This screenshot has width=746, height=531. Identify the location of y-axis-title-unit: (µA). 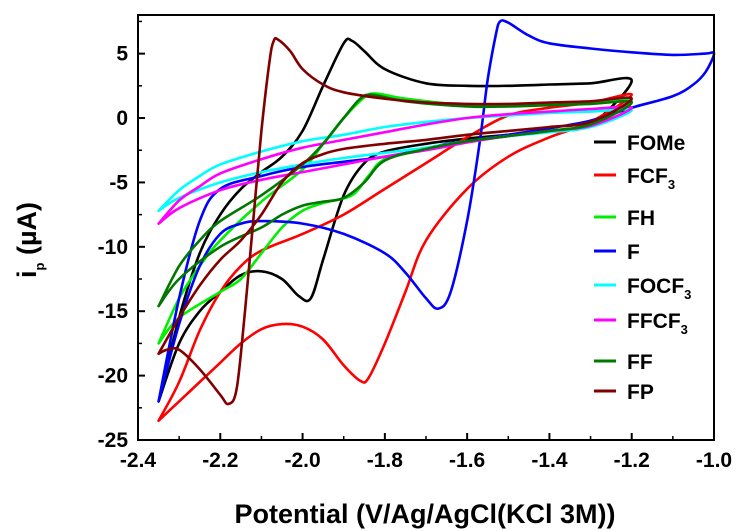
(27, 232).